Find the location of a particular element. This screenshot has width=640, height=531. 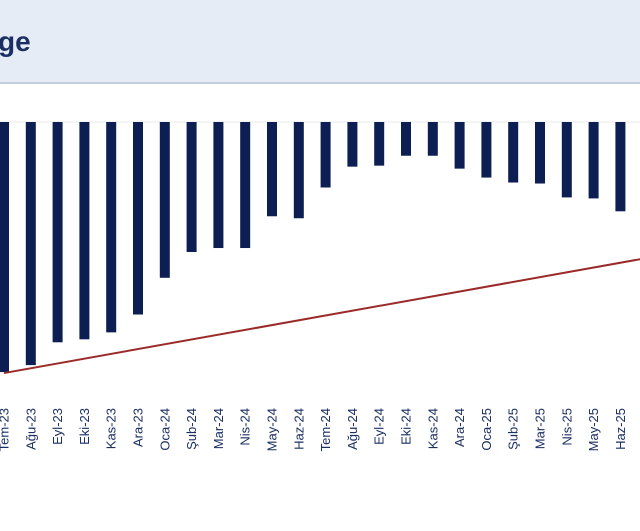

x-tick-label: Oca-24 is located at coordinates (164, 429).